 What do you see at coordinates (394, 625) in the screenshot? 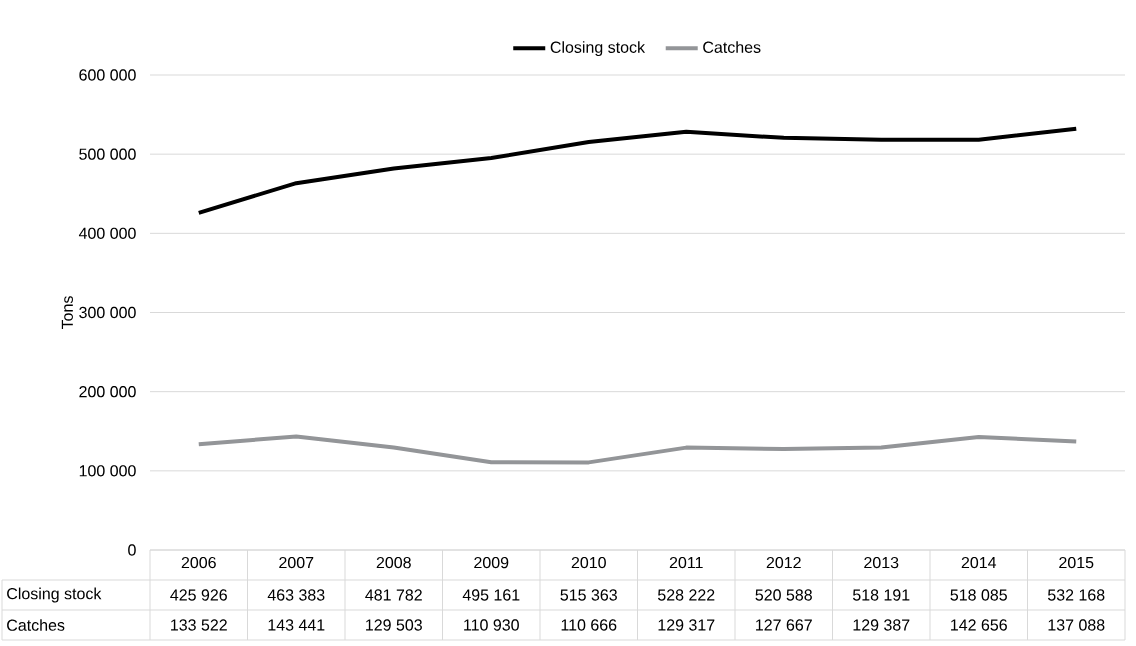
I see `data-label: 129 503` at bounding box center [394, 625].